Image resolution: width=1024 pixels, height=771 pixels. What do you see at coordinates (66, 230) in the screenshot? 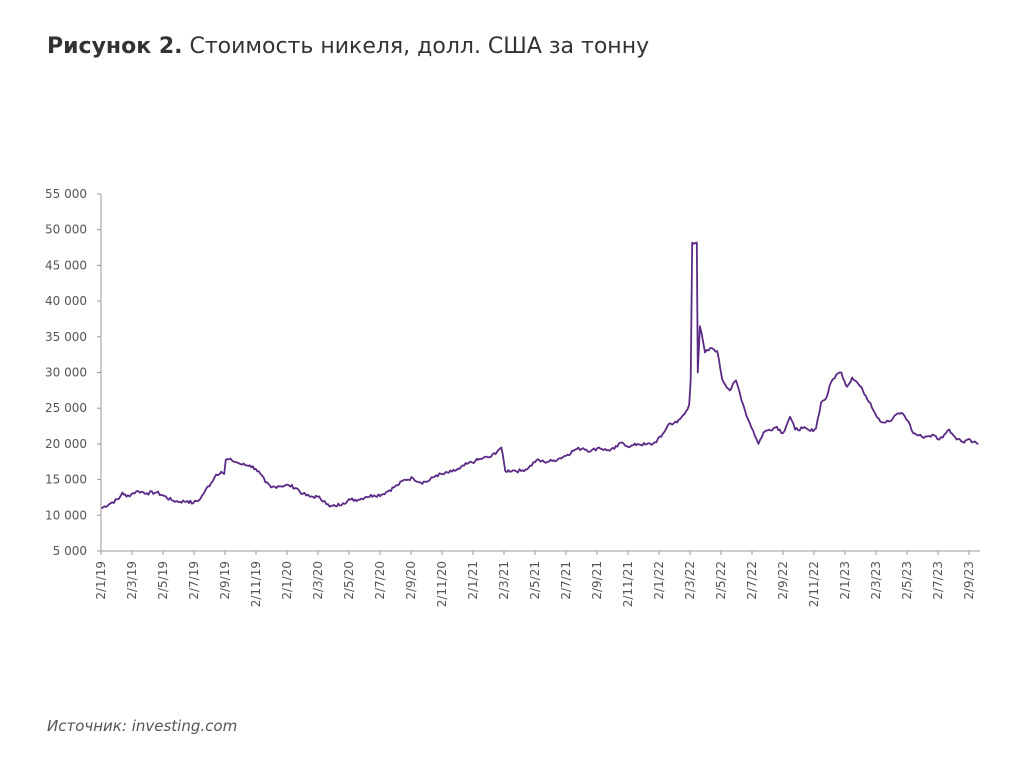
I see `y-tick-label: 50 000` at bounding box center [66, 230].